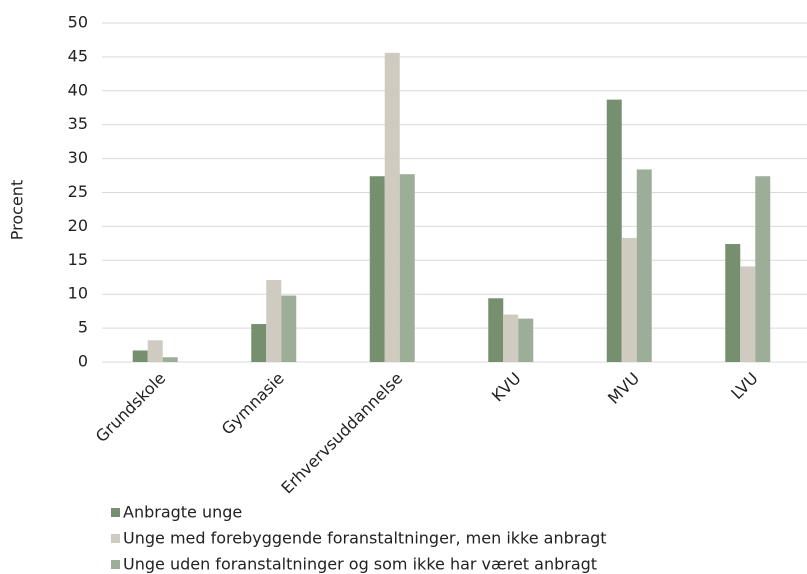 The width and height of the screenshot is (807, 574). I want to click on y-tick-label: 15, so click(78, 259).